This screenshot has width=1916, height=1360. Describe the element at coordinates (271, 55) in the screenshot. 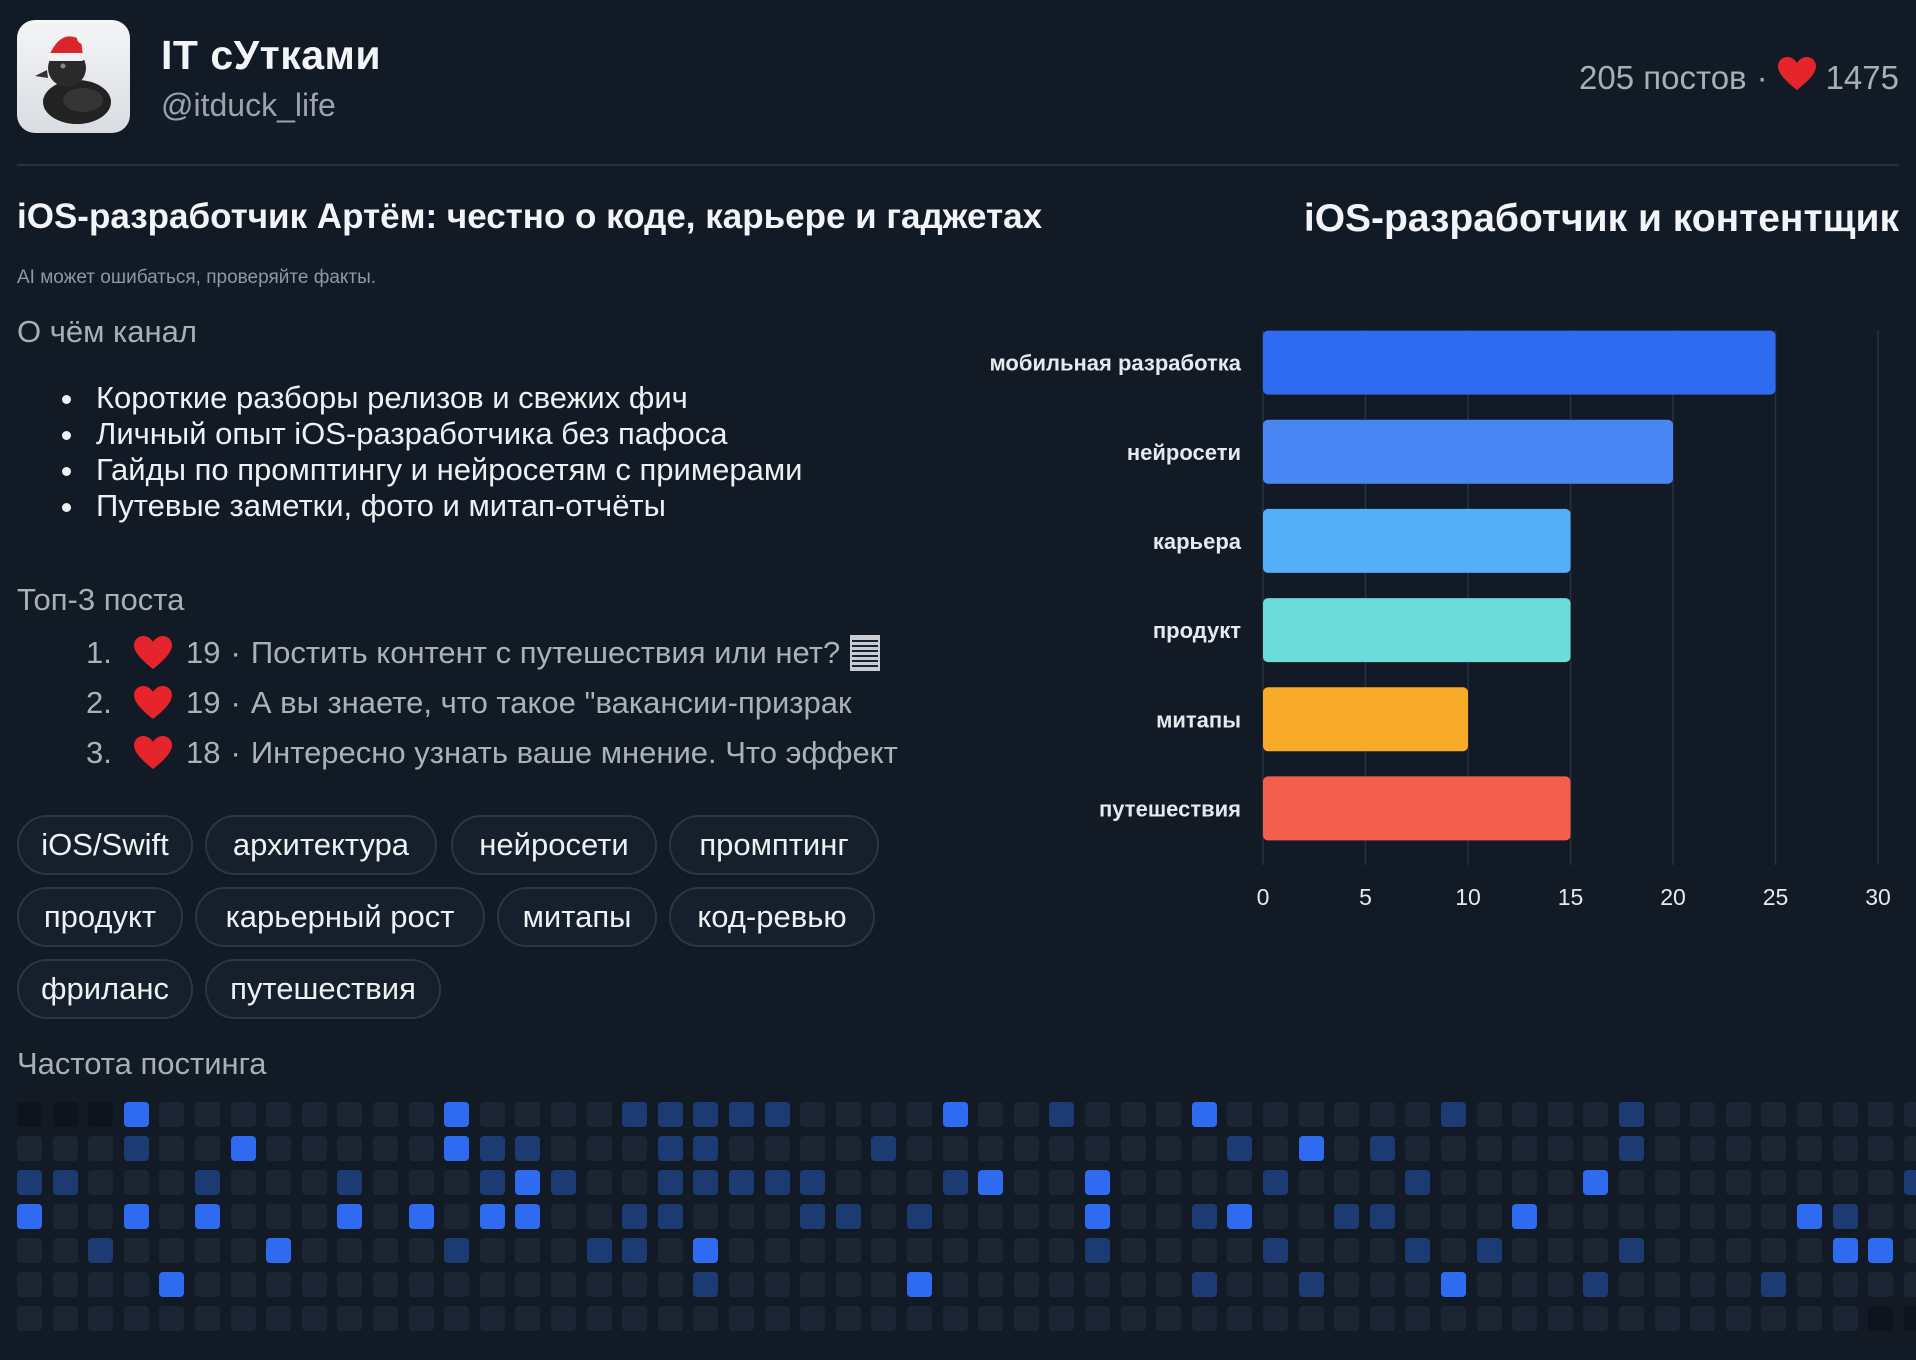

I see `channel-name: IT сУтками` at that location.